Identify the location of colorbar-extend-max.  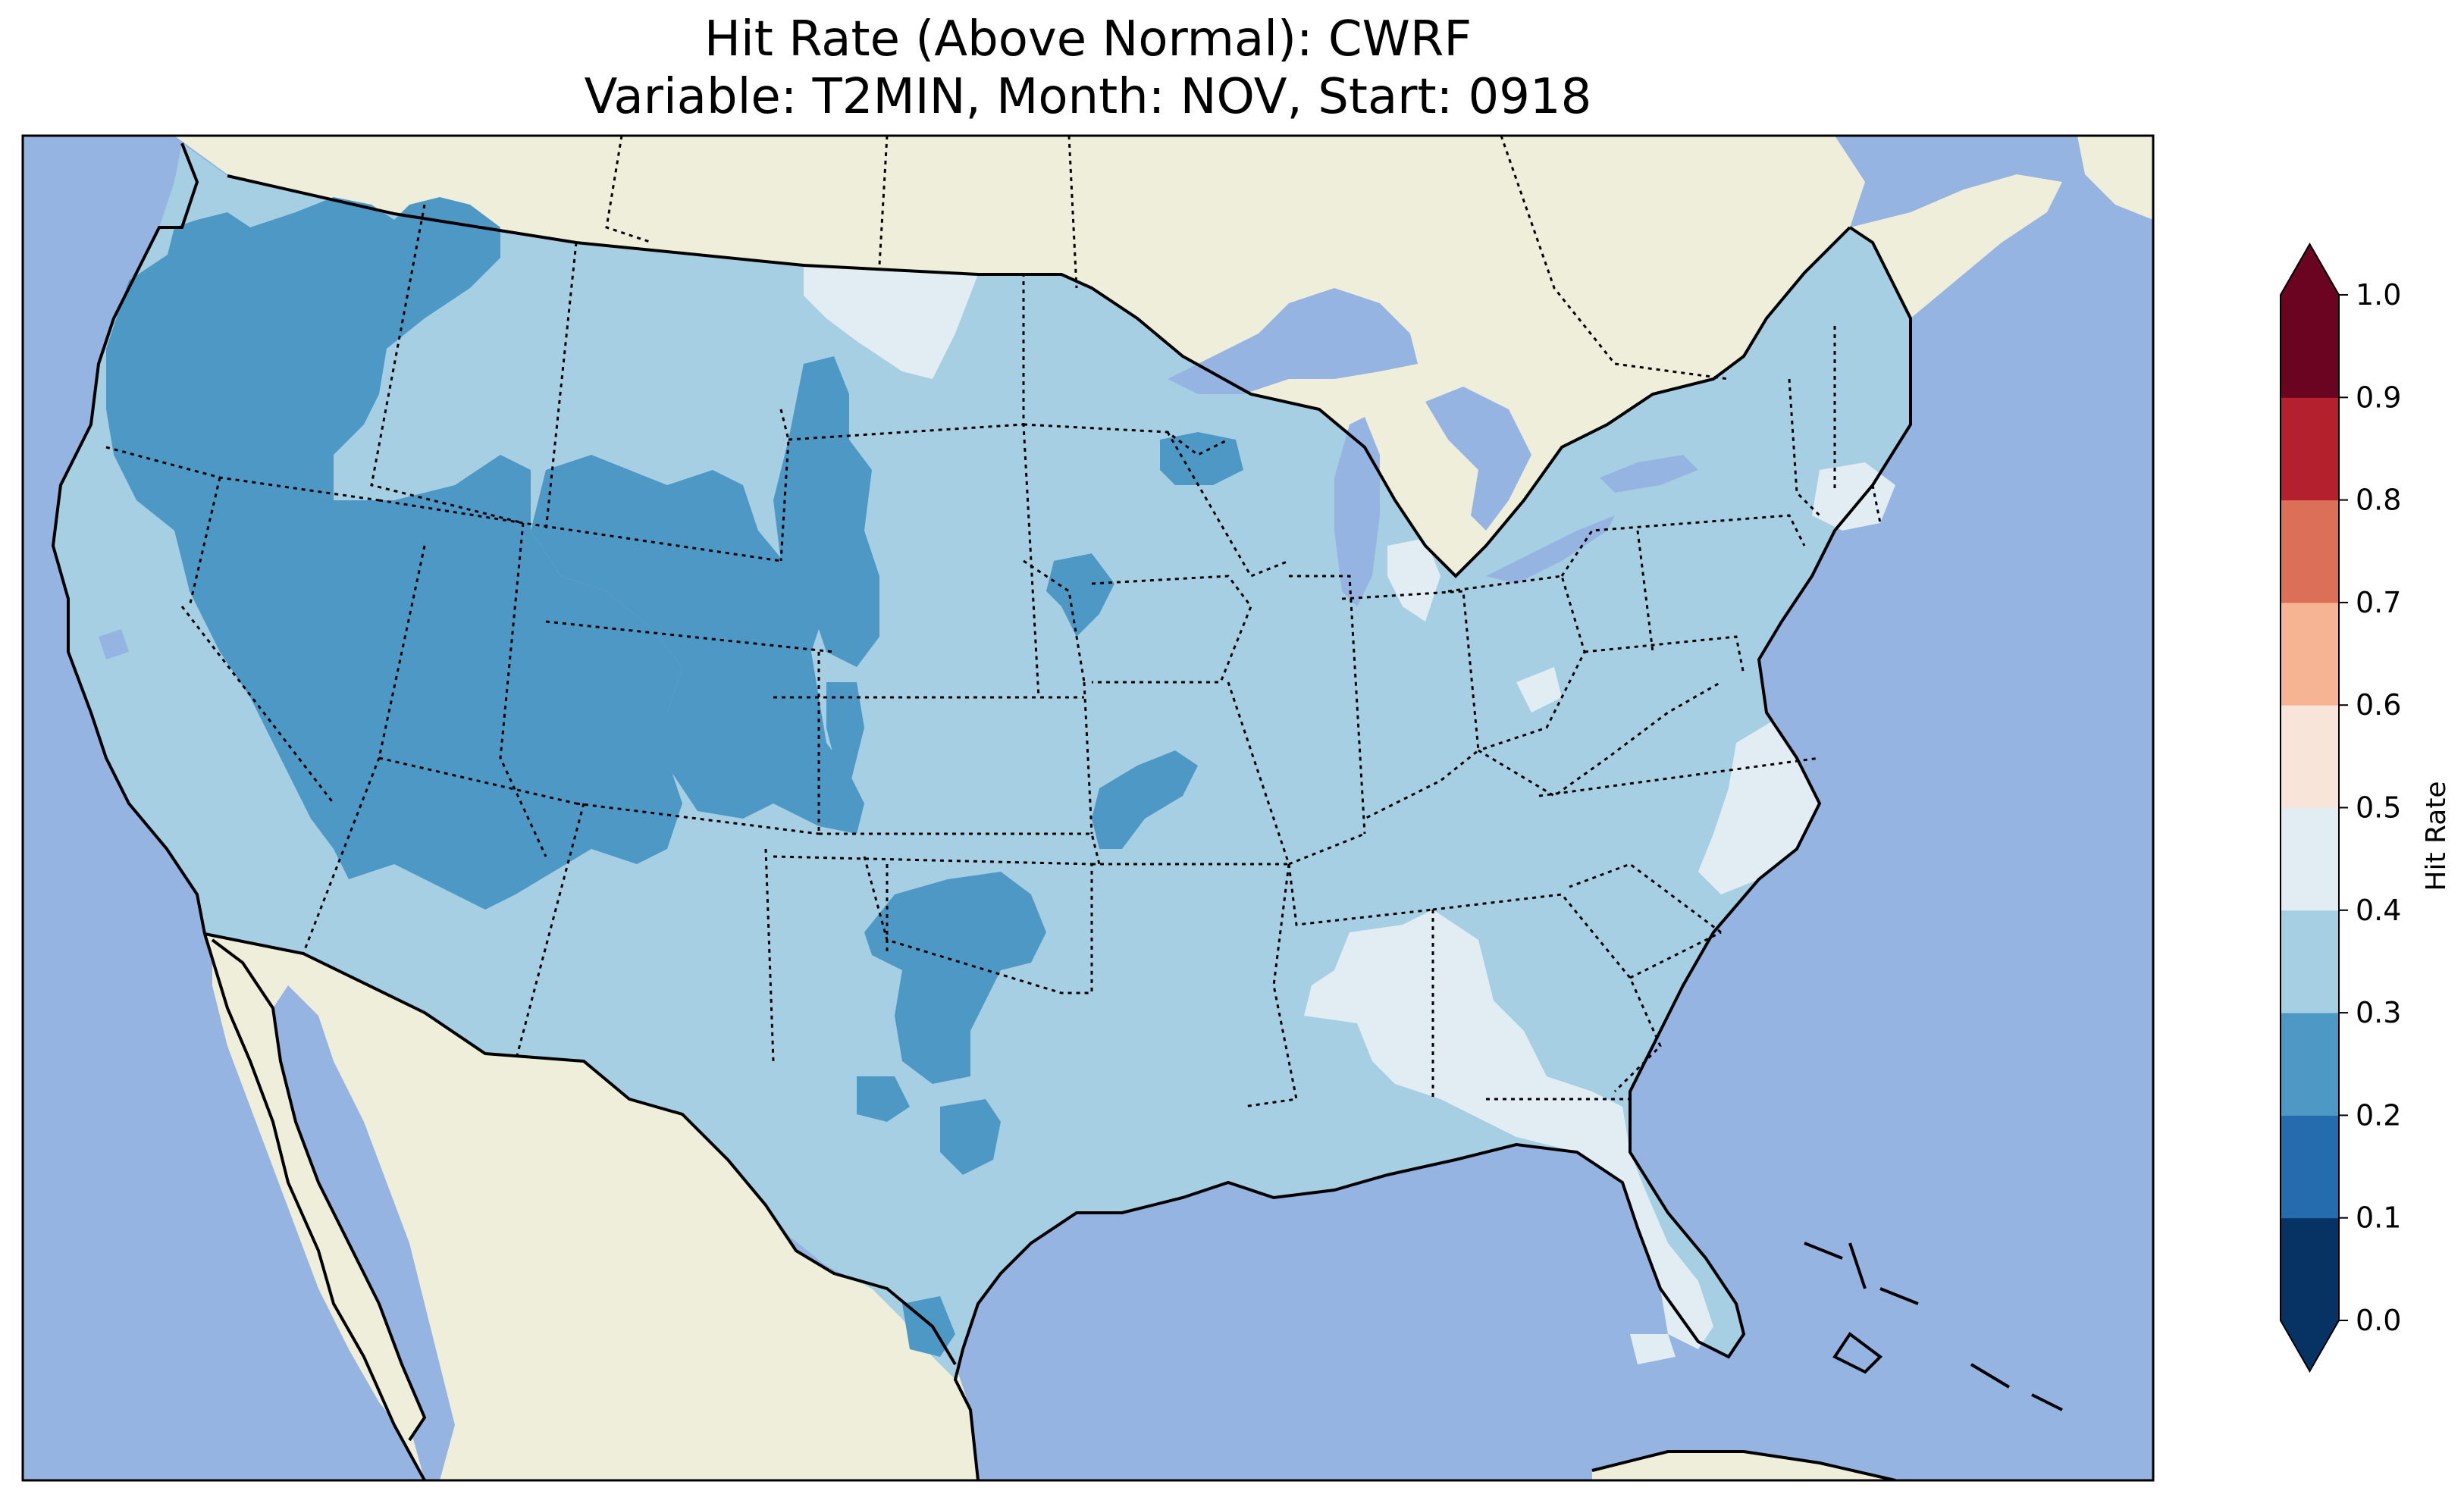
(2310, 269).